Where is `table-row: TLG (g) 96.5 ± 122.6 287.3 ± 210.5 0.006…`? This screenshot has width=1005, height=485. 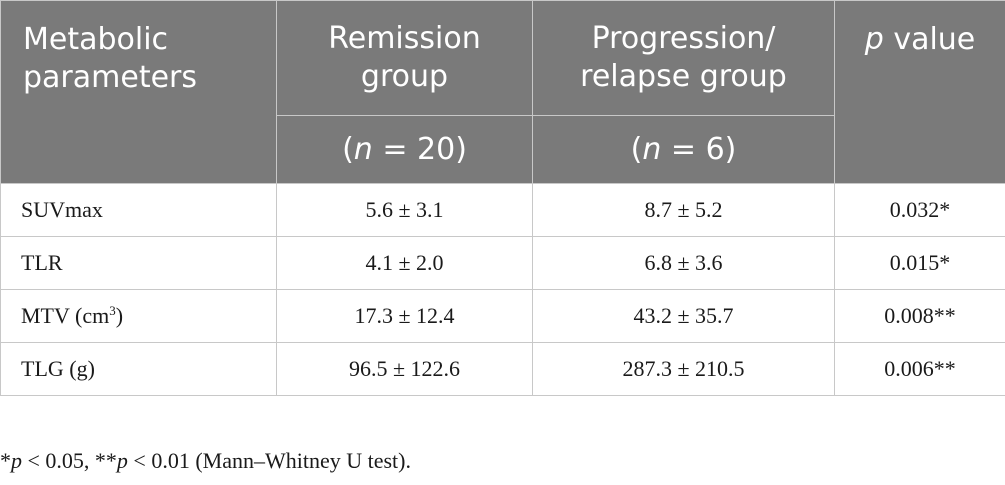 table-row: TLG (g) 96.5 ± 122.6 287.3 ± 210.5 0.006… is located at coordinates (502, 369).